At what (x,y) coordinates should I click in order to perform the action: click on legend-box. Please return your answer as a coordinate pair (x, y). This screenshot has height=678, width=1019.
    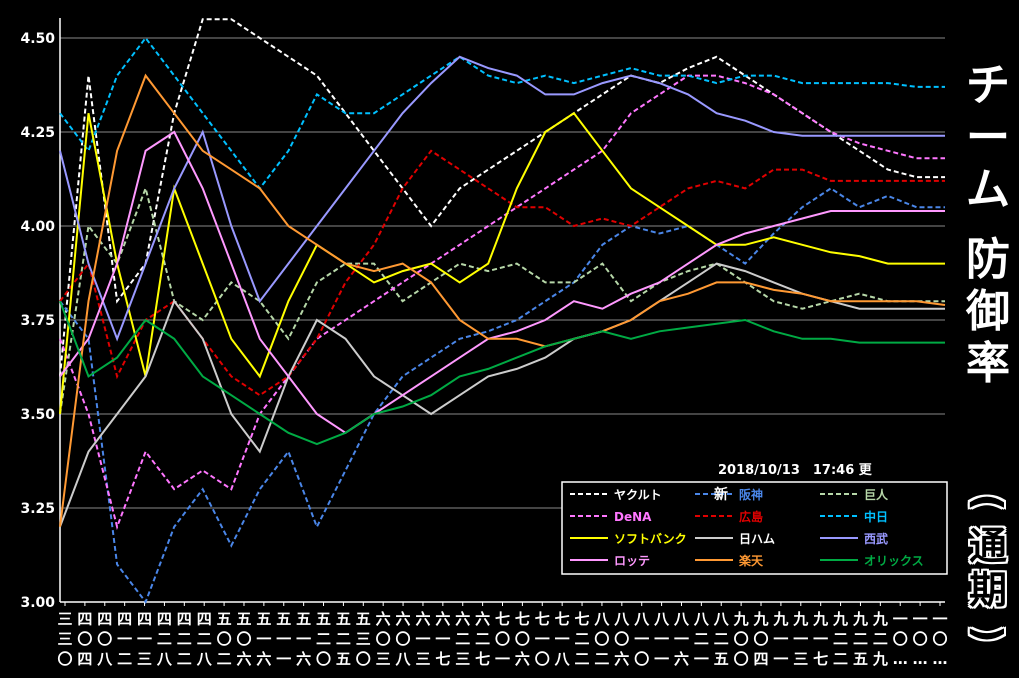
    Looking at the image, I should click on (754, 528).